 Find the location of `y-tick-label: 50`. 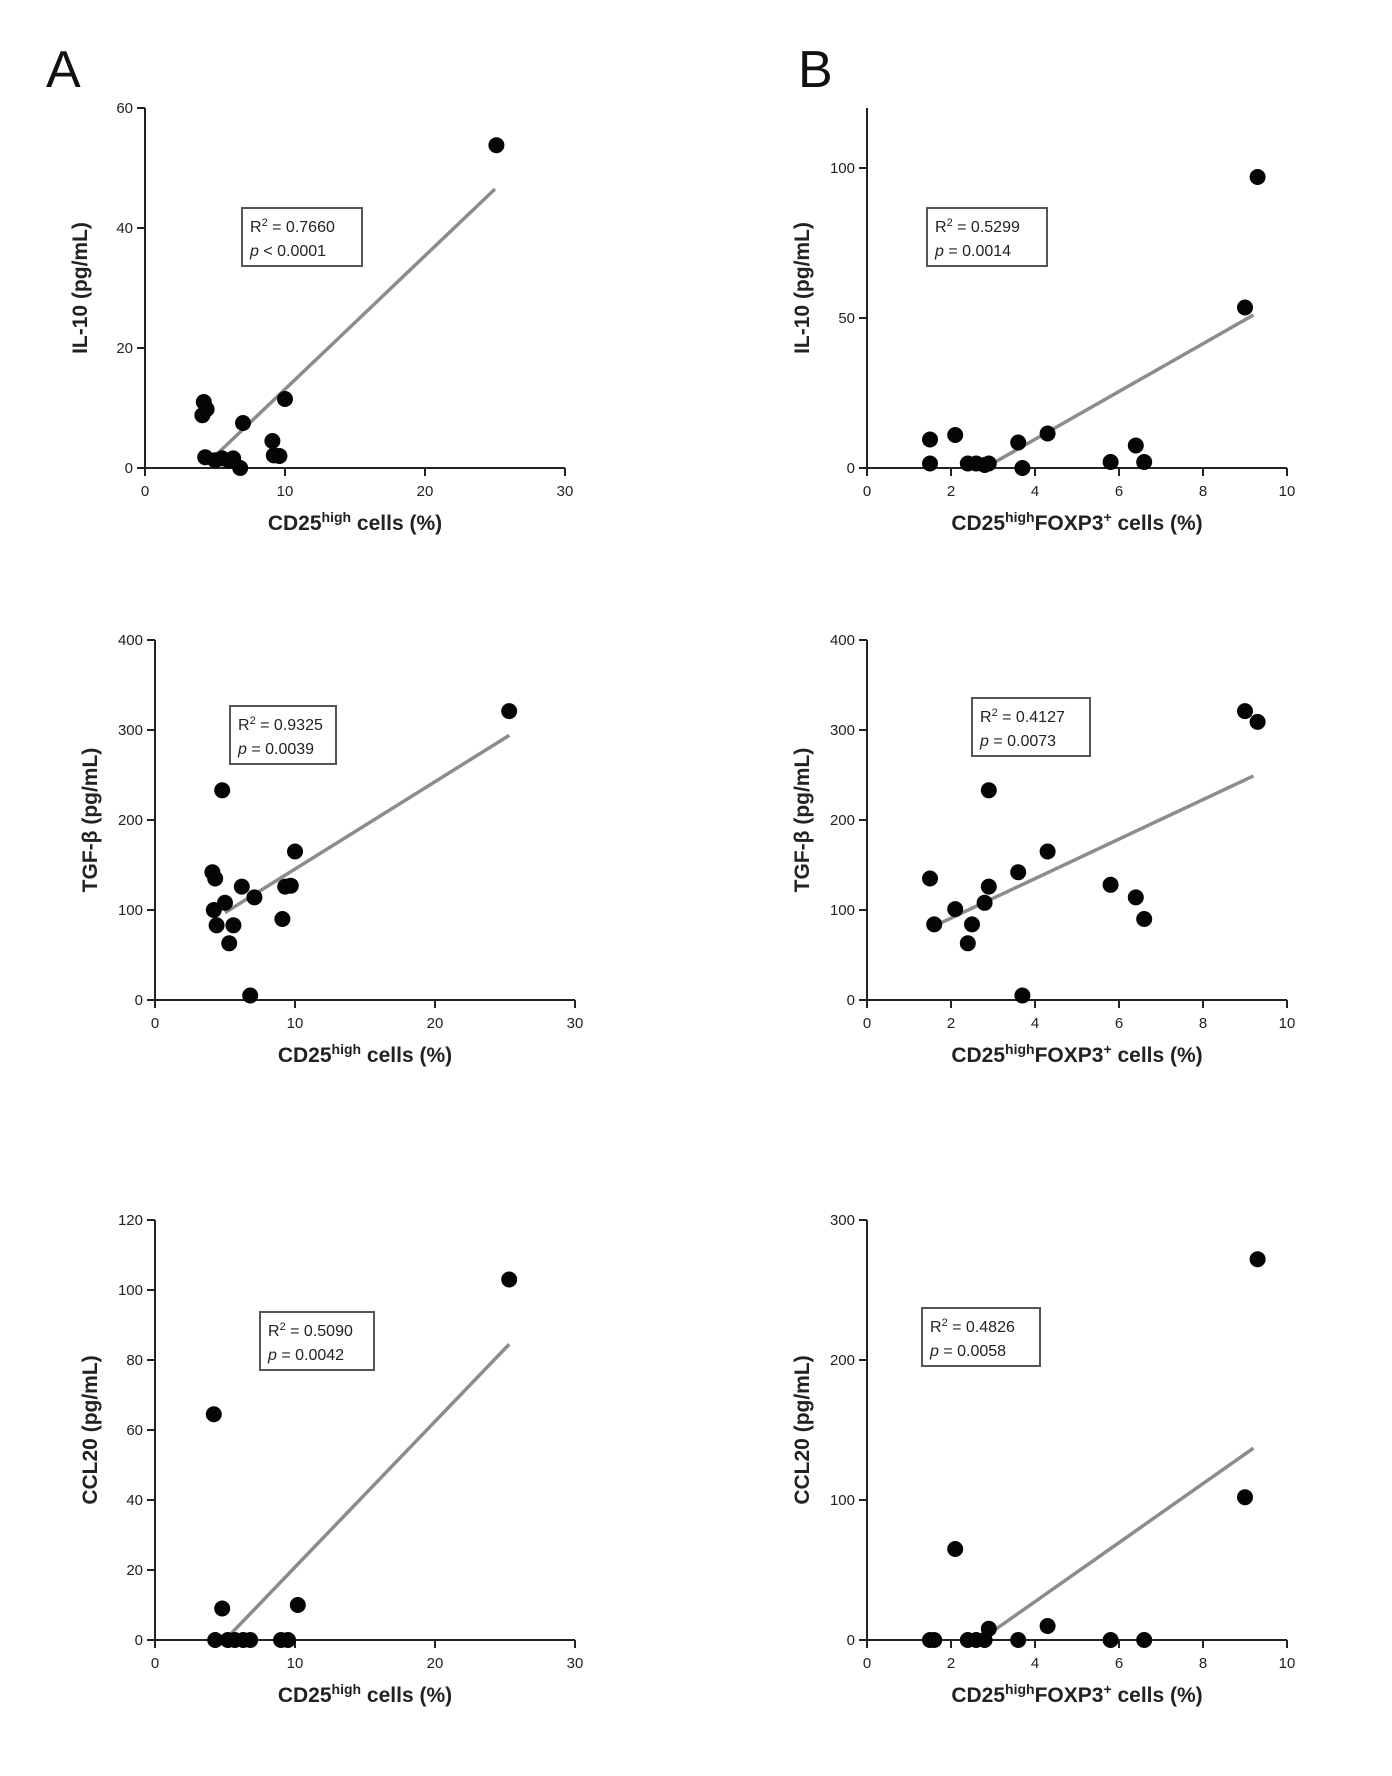

y-tick-label: 50 is located at coordinates (846, 318).